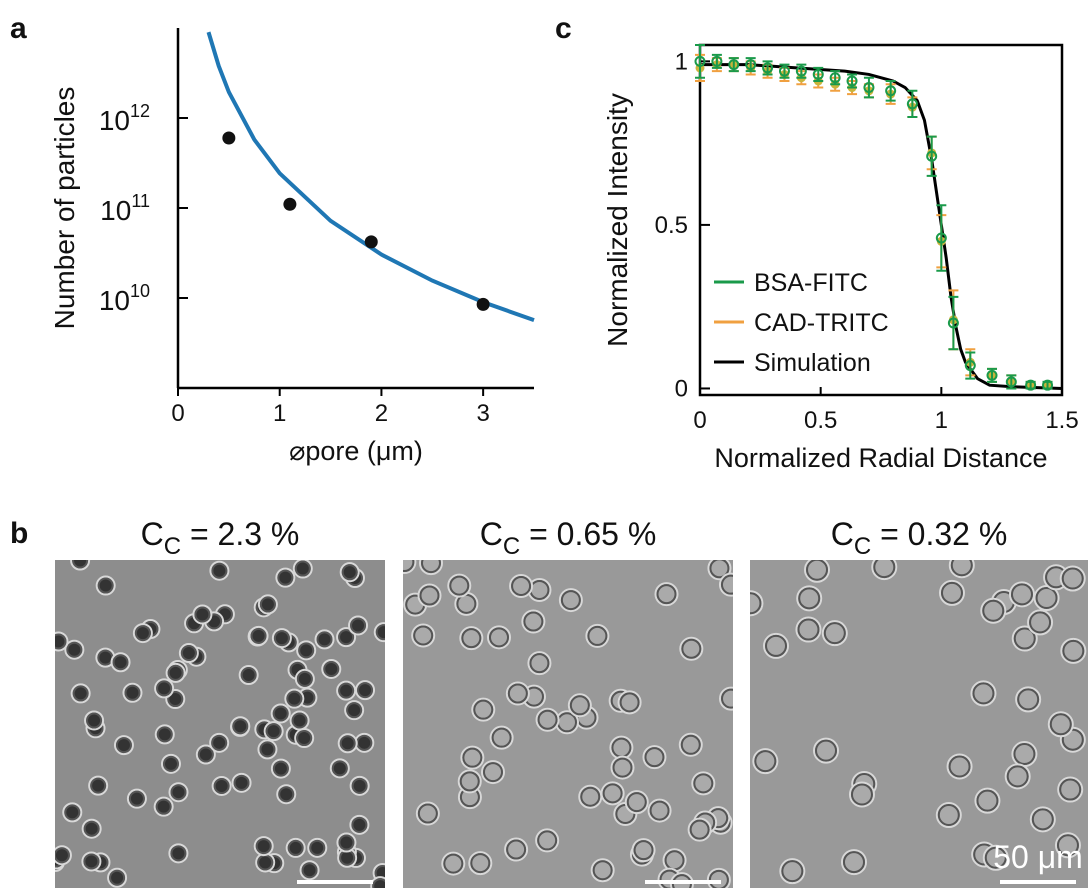  I want to click on y-axis-label: Normalized Intensity, so click(617, 220).